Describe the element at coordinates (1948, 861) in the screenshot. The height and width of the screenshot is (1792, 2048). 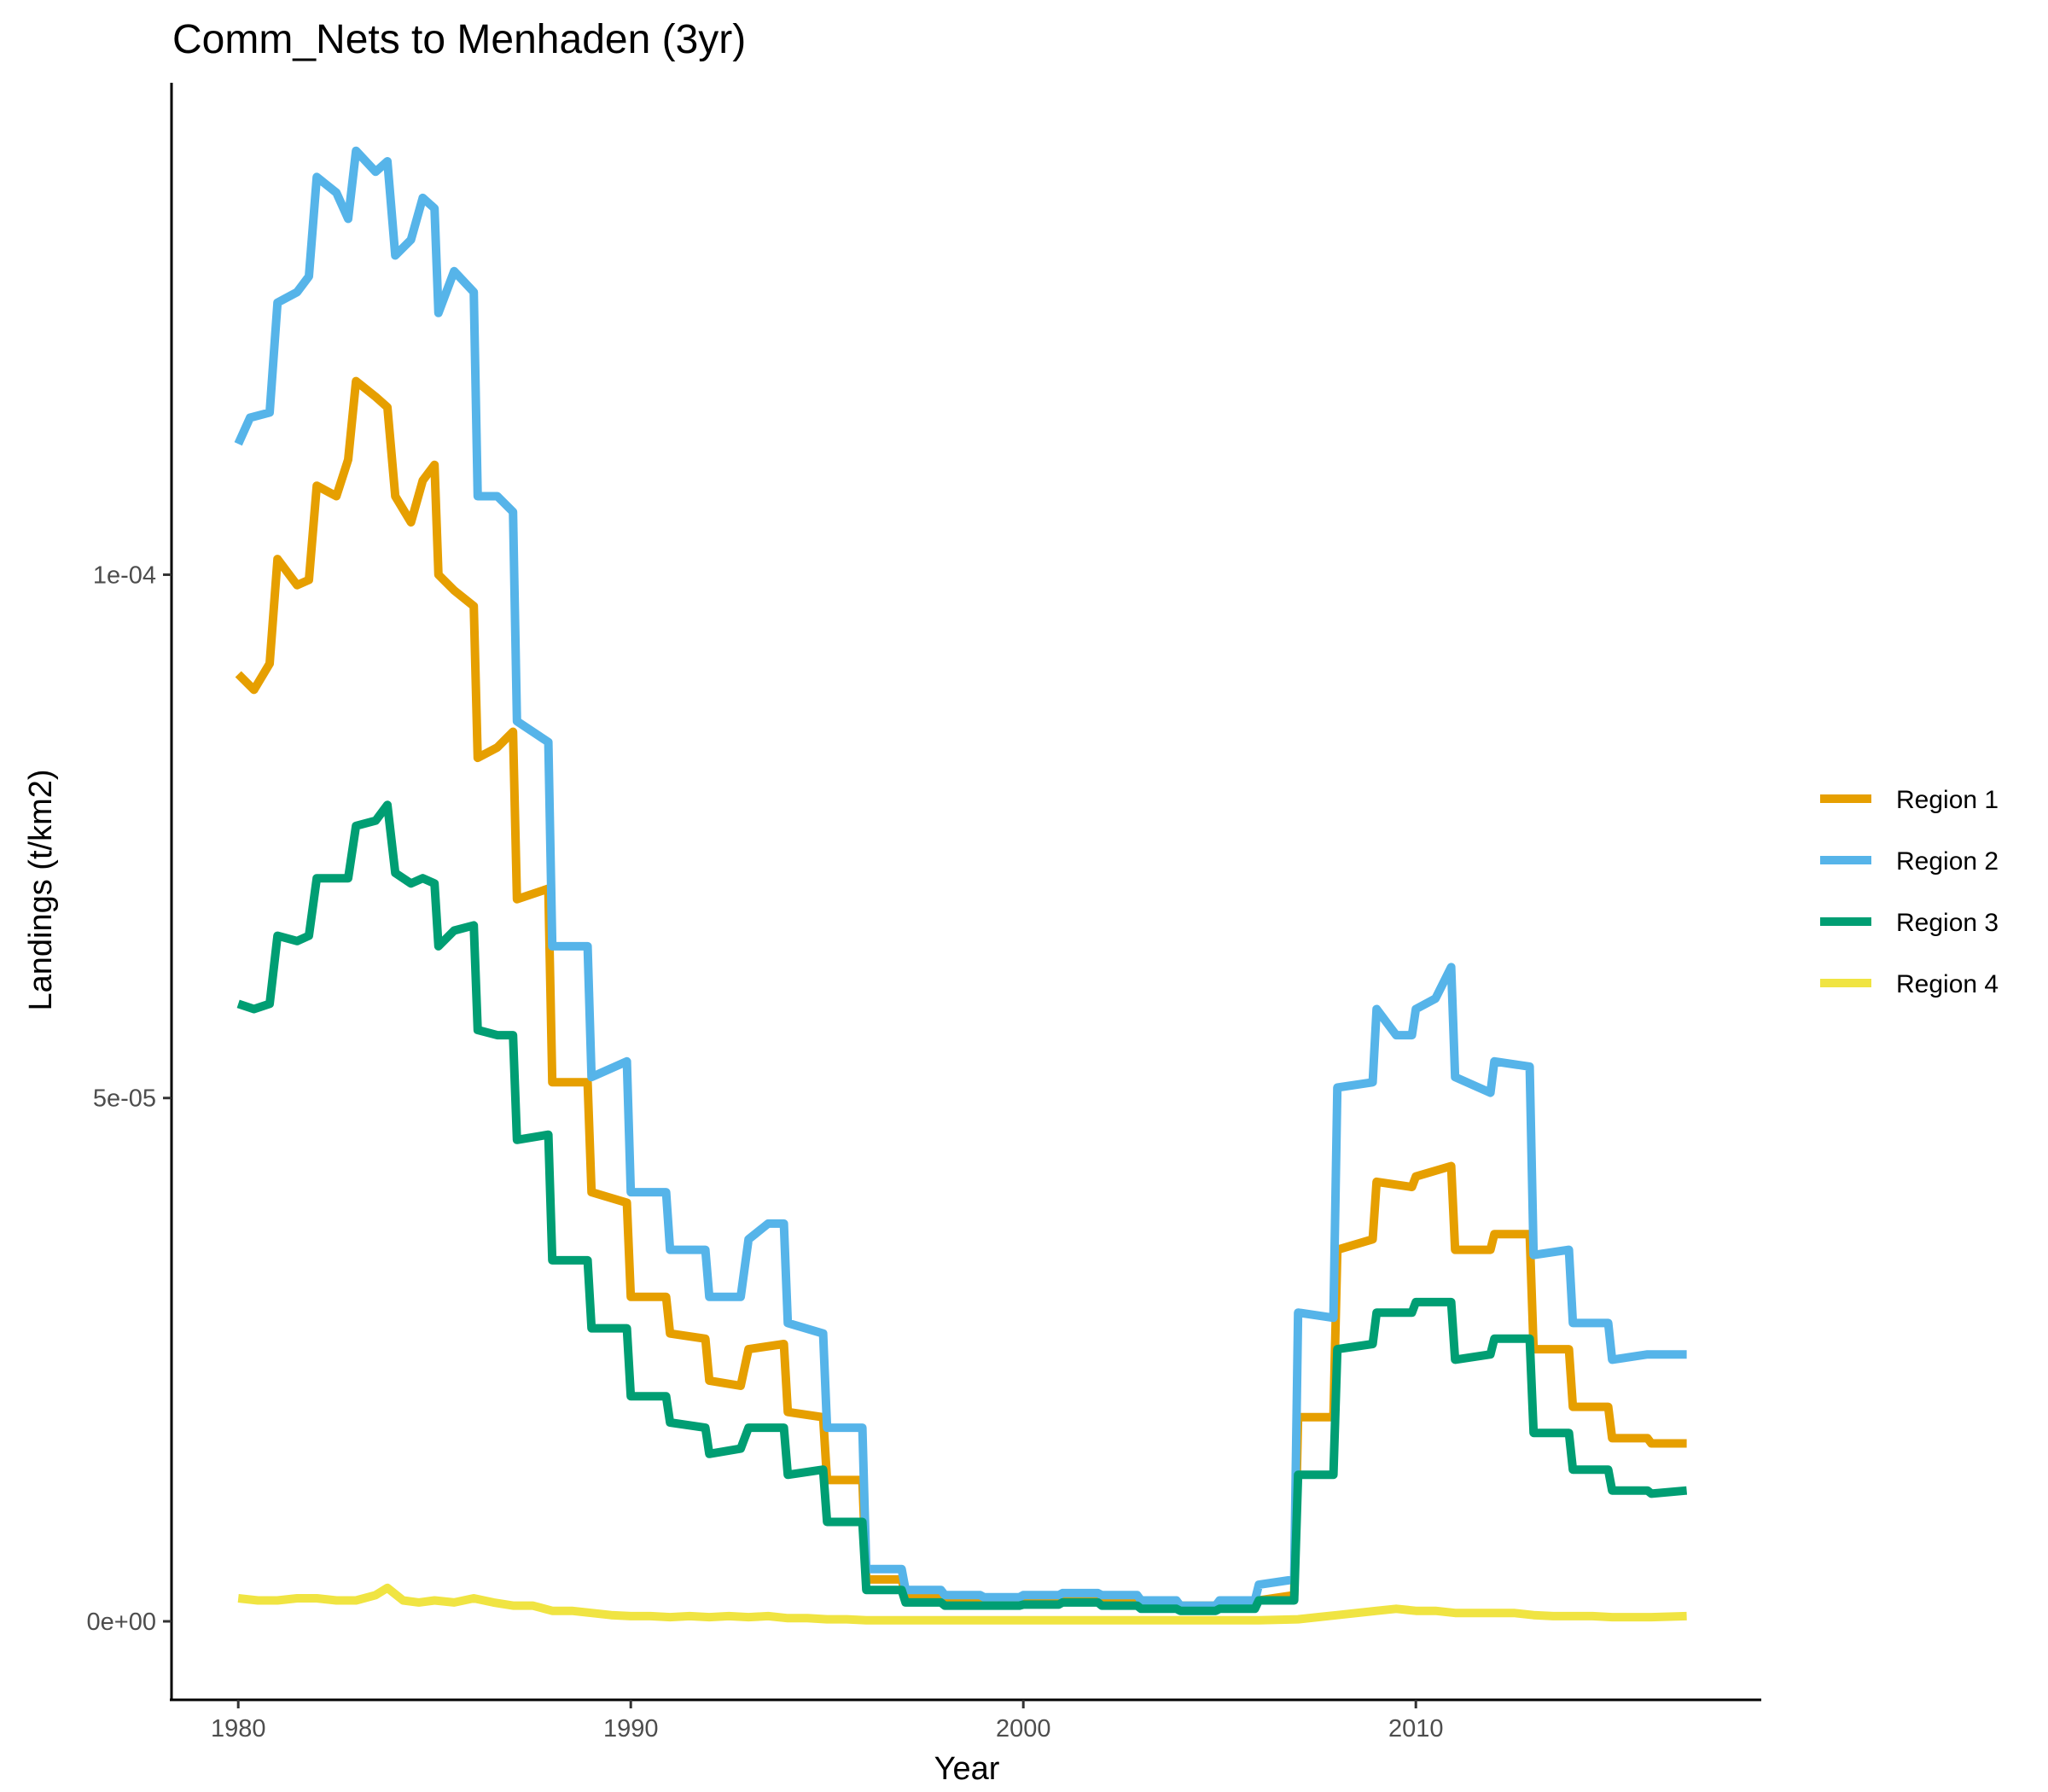
I see `legend-label-region-2: Region 2` at that location.